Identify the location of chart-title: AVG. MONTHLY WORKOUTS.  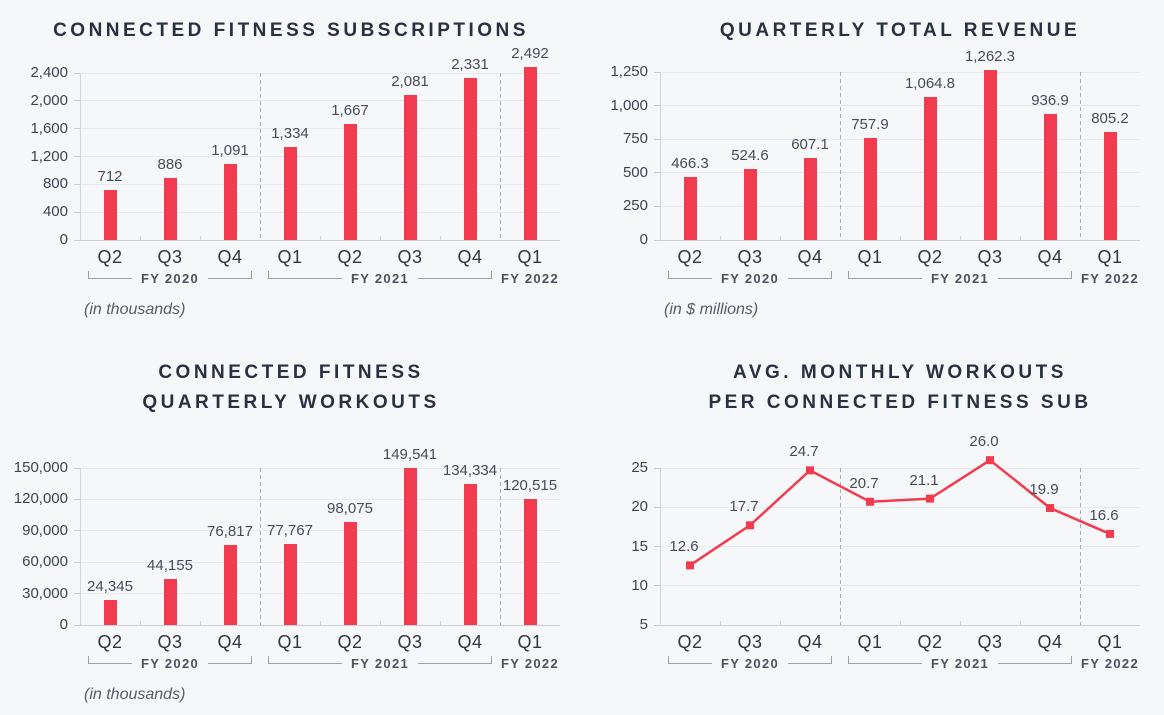
(900, 372).